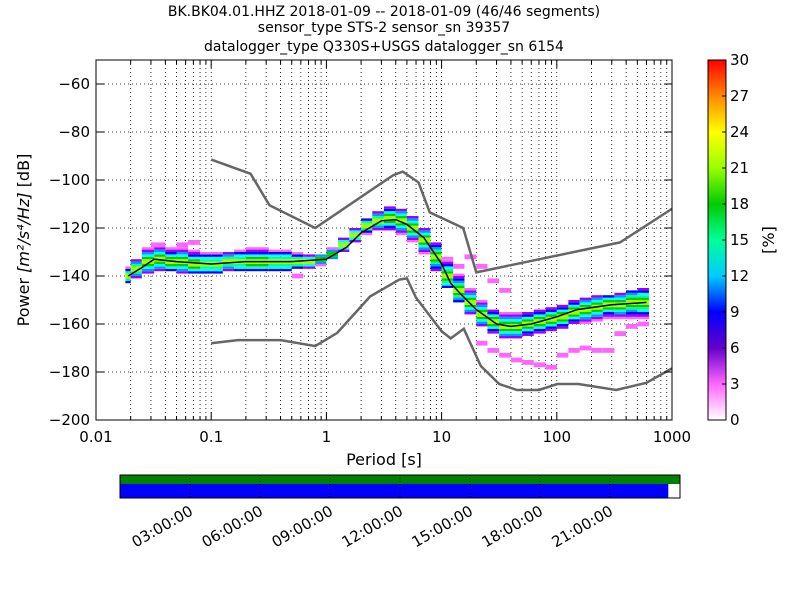 The height and width of the screenshot is (600, 800). Describe the element at coordinates (69, 228) in the screenshot. I see `y-tick-label: −120` at that location.